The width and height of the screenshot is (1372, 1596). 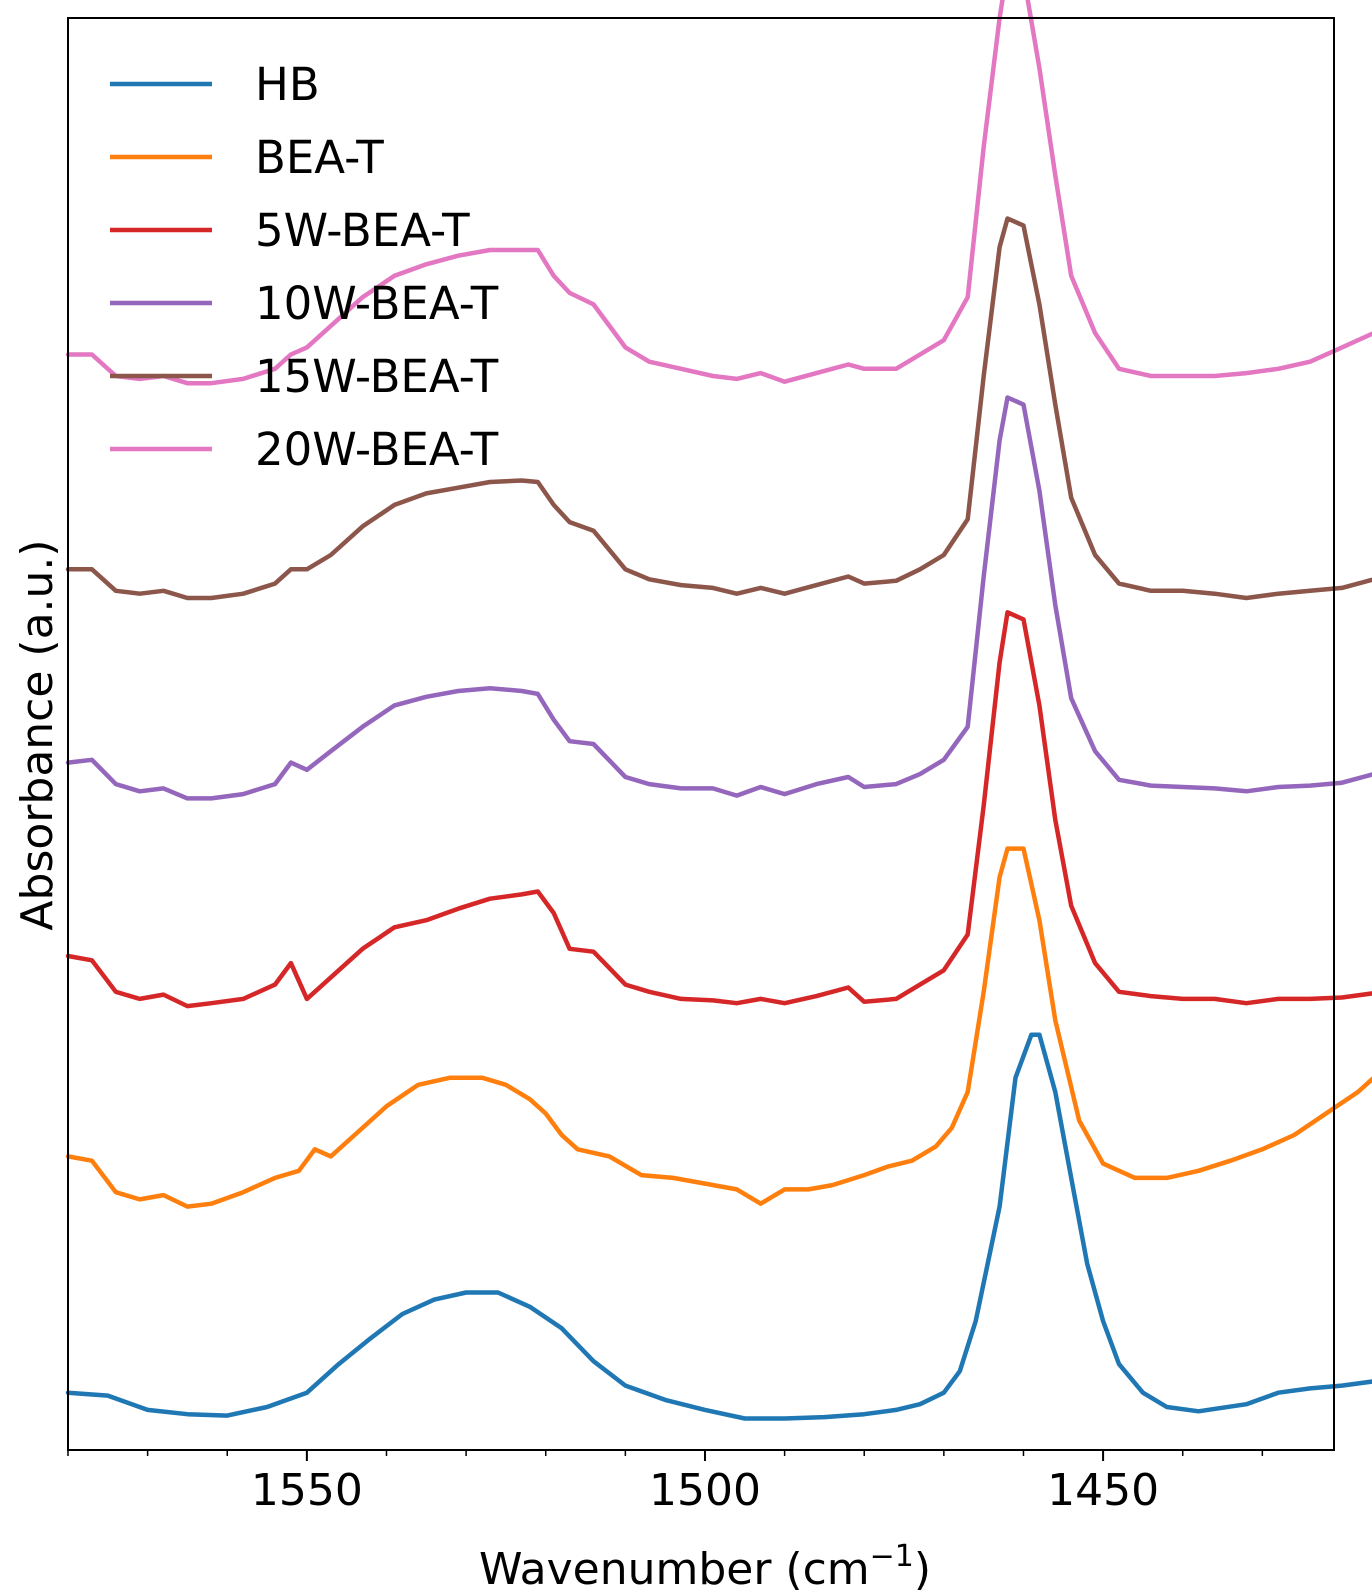 What do you see at coordinates (705, 1567) in the screenshot?
I see `x-axis-label: Wavenumber (cm−1)` at bounding box center [705, 1567].